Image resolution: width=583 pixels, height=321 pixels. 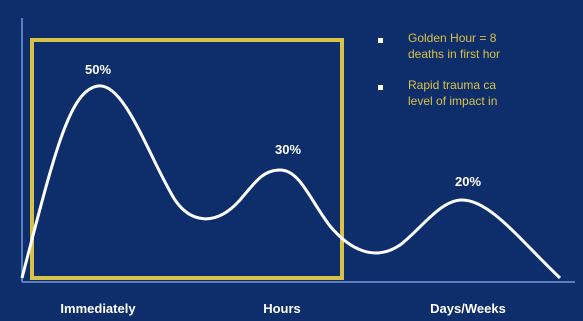 What do you see at coordinates (98, 69) in the screenshot?
I see `peak-label-immediately: 50%` at bounding box center [98, 69].